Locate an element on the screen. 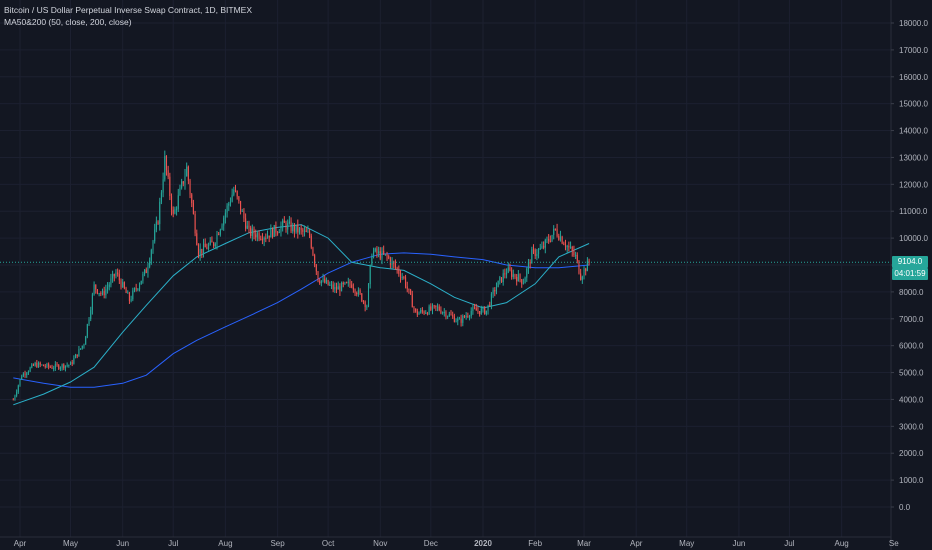  y-tick-label: 5000.0 is located at coordinates (911, 373).